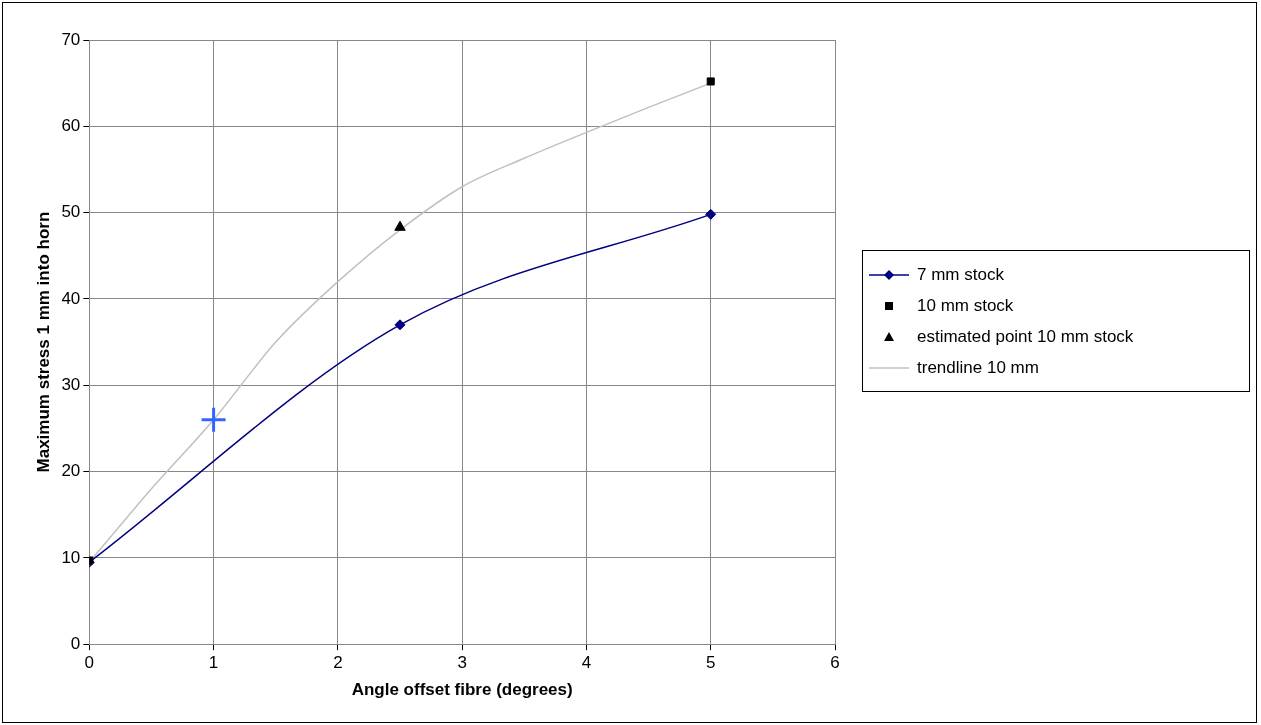  Describe the element at coordinates (71, 557) in the screenshot. I see `y-tick-label: 10` at that location.